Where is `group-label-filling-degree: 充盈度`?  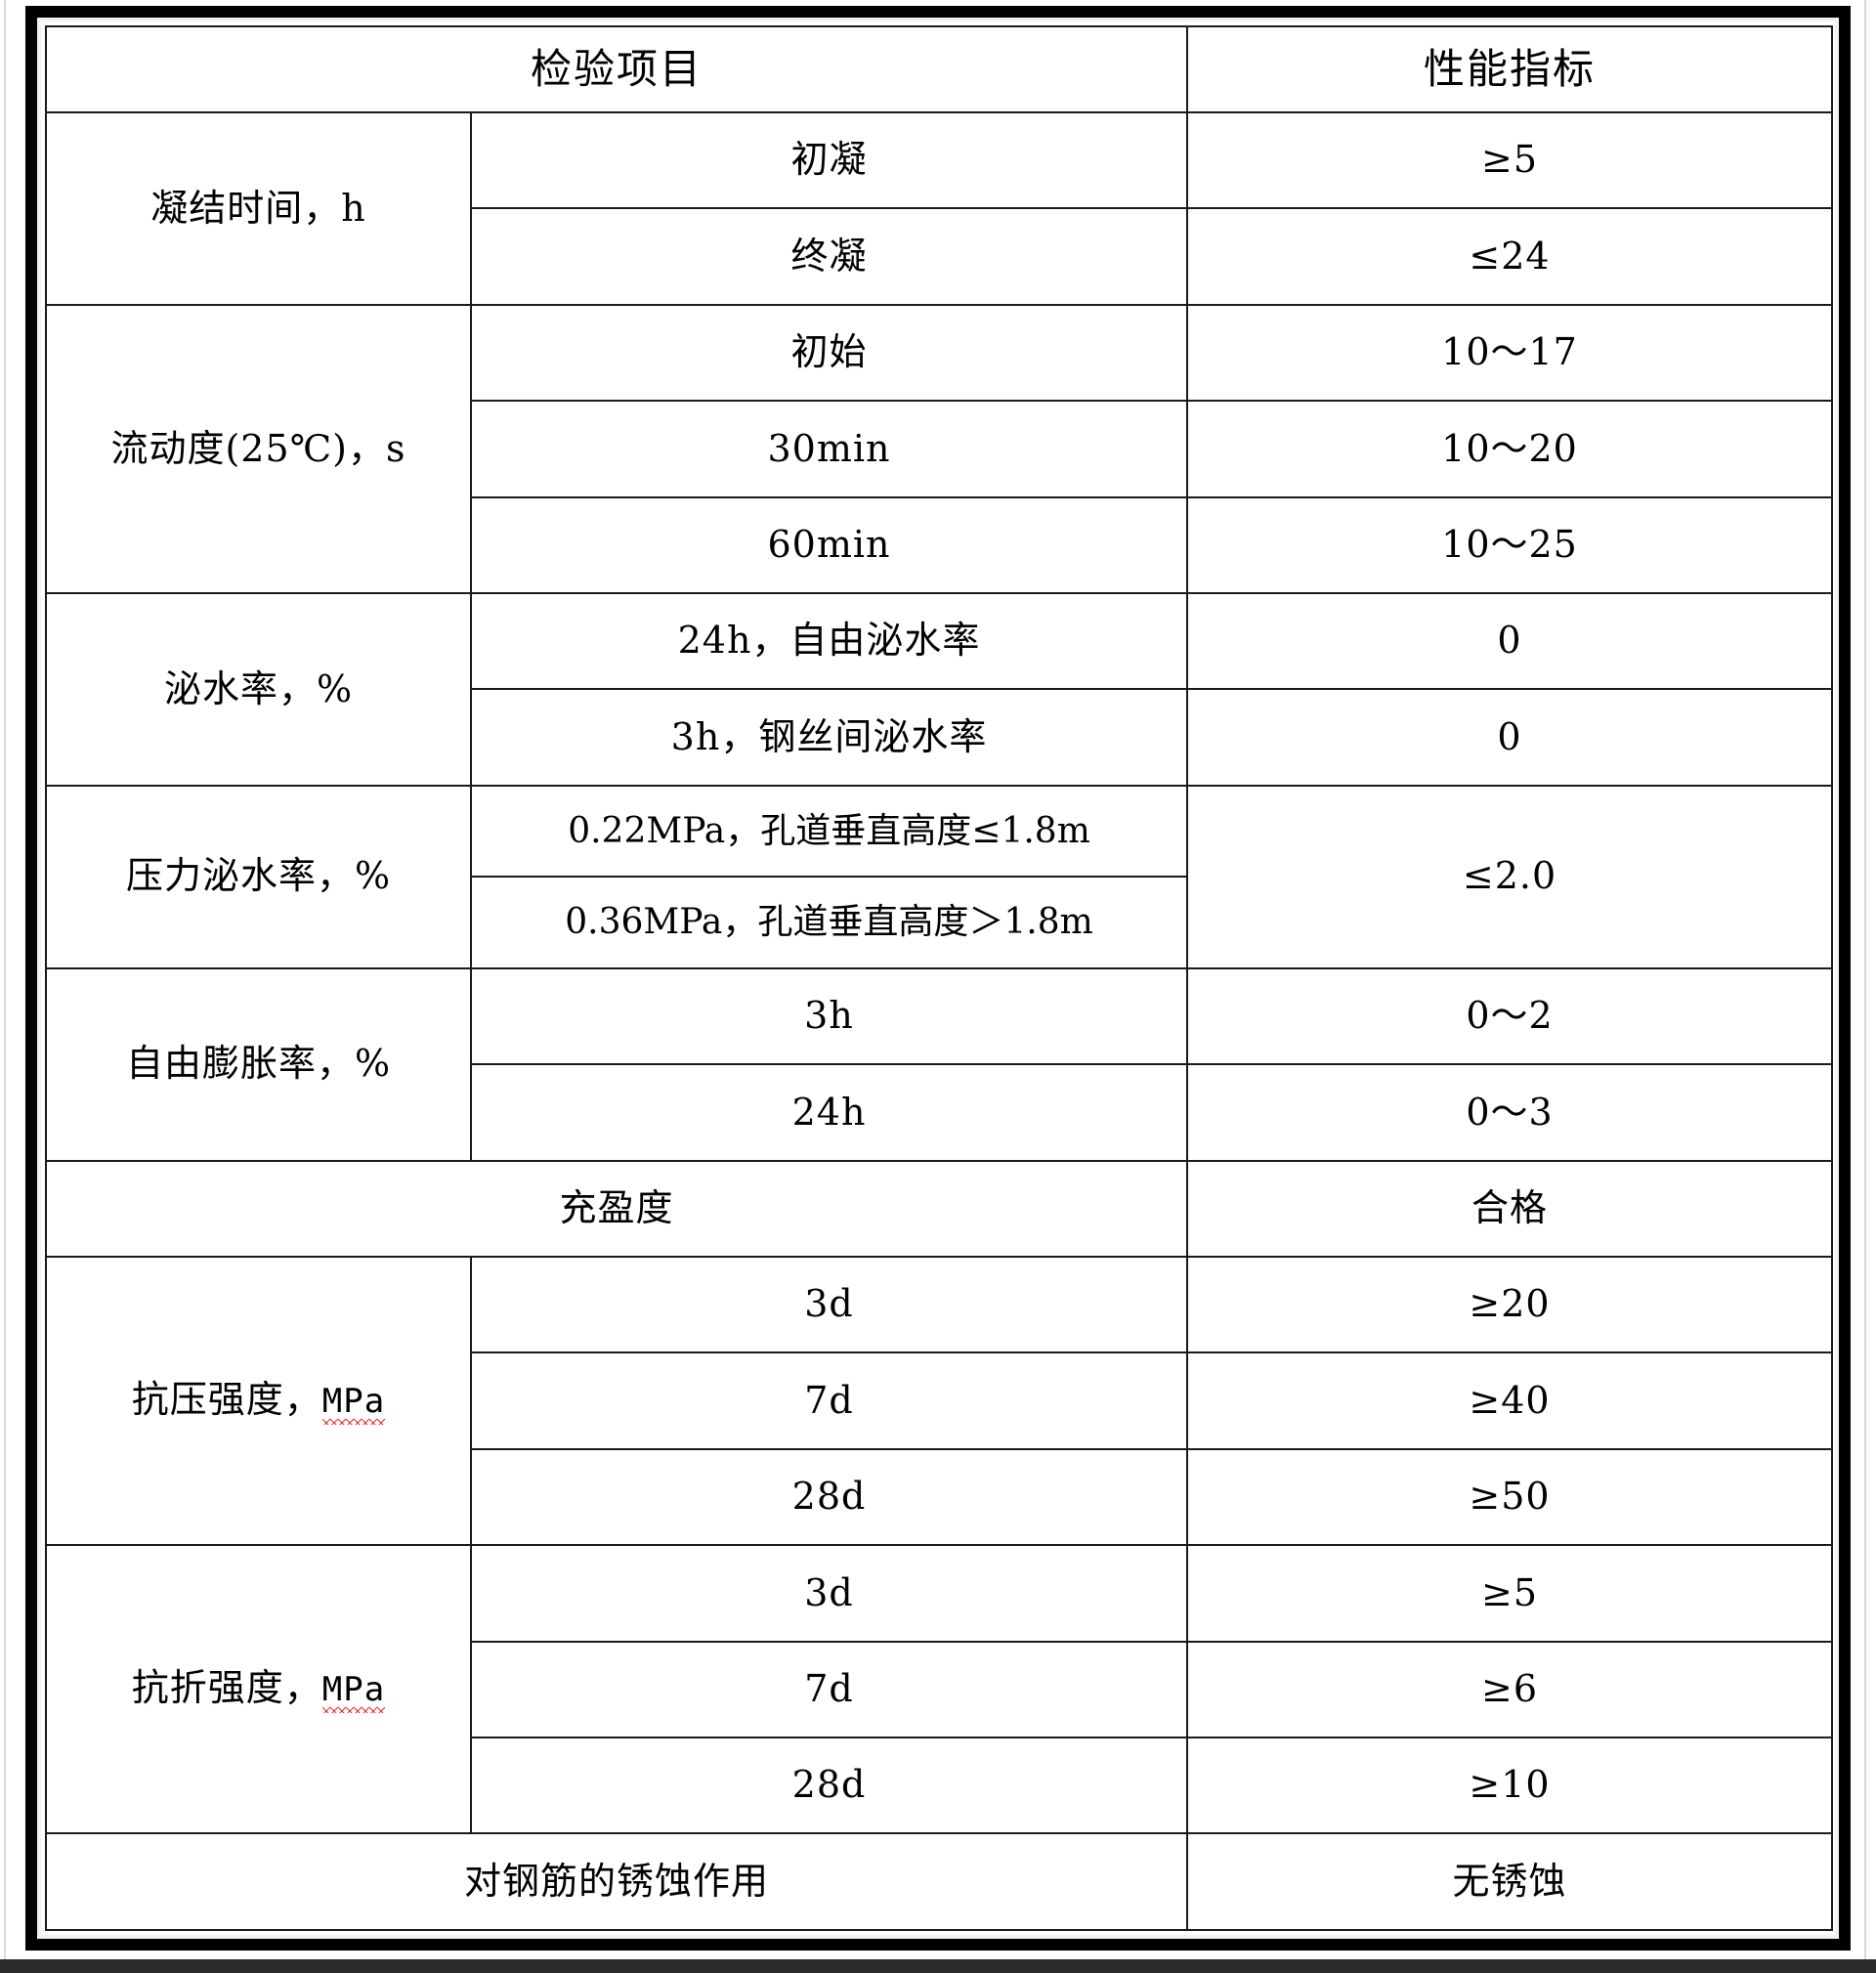
group-label-filling-degree: 充盈度 is located at coordinates (616, 1208).